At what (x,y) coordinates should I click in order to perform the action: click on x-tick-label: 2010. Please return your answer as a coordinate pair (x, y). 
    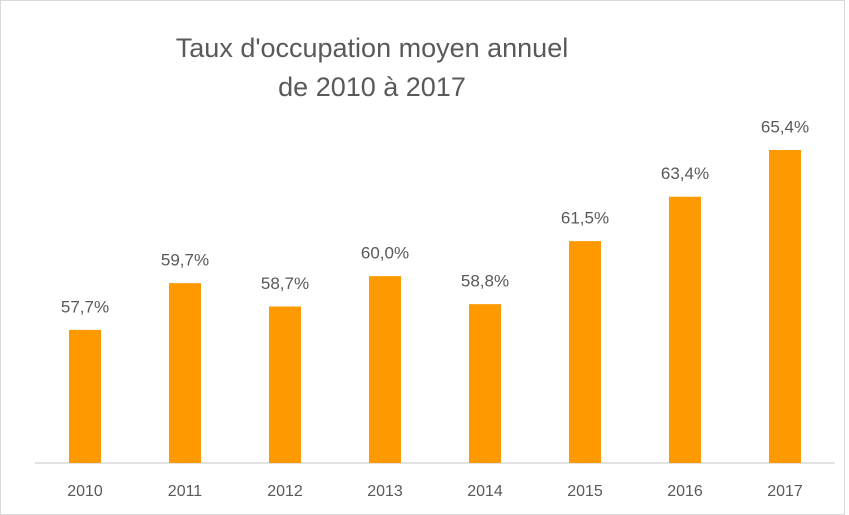
    Looking at the image, I should click on (85, 491).